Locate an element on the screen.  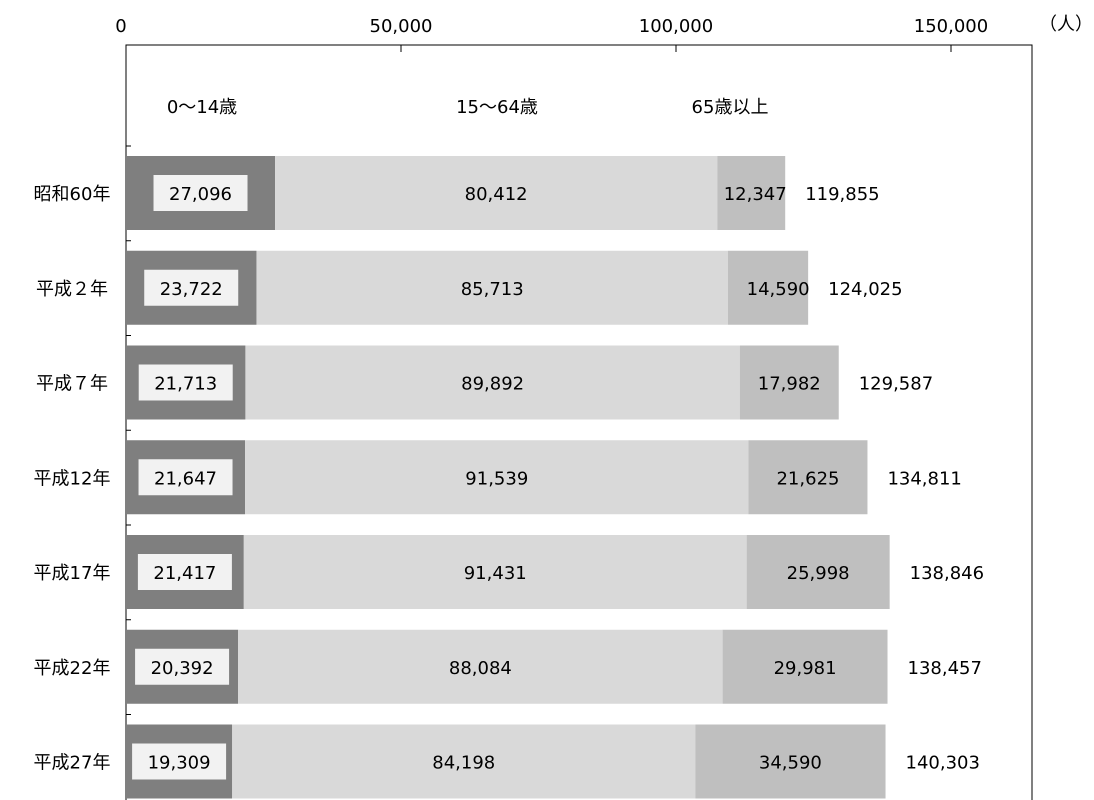
data-label: 20,392 is located at coordinates (182, 668).